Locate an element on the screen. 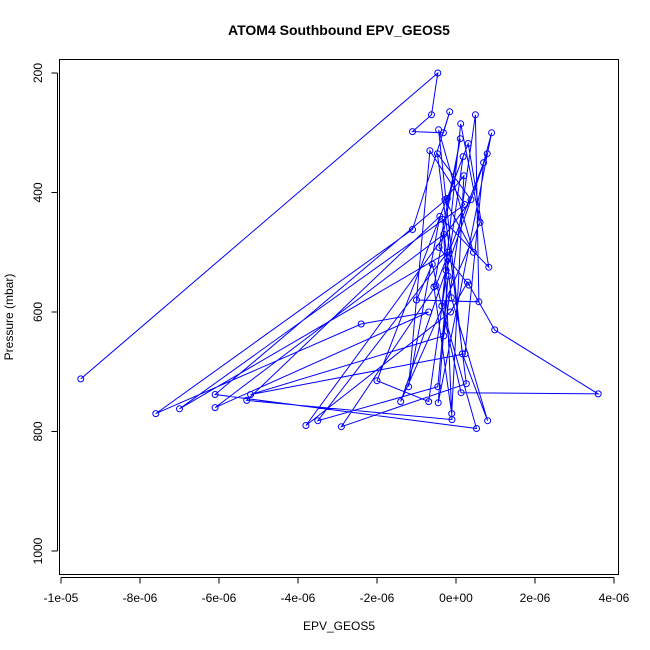  y-axis: 200 400 600 800 1000 is located at coordinates (44, 313).